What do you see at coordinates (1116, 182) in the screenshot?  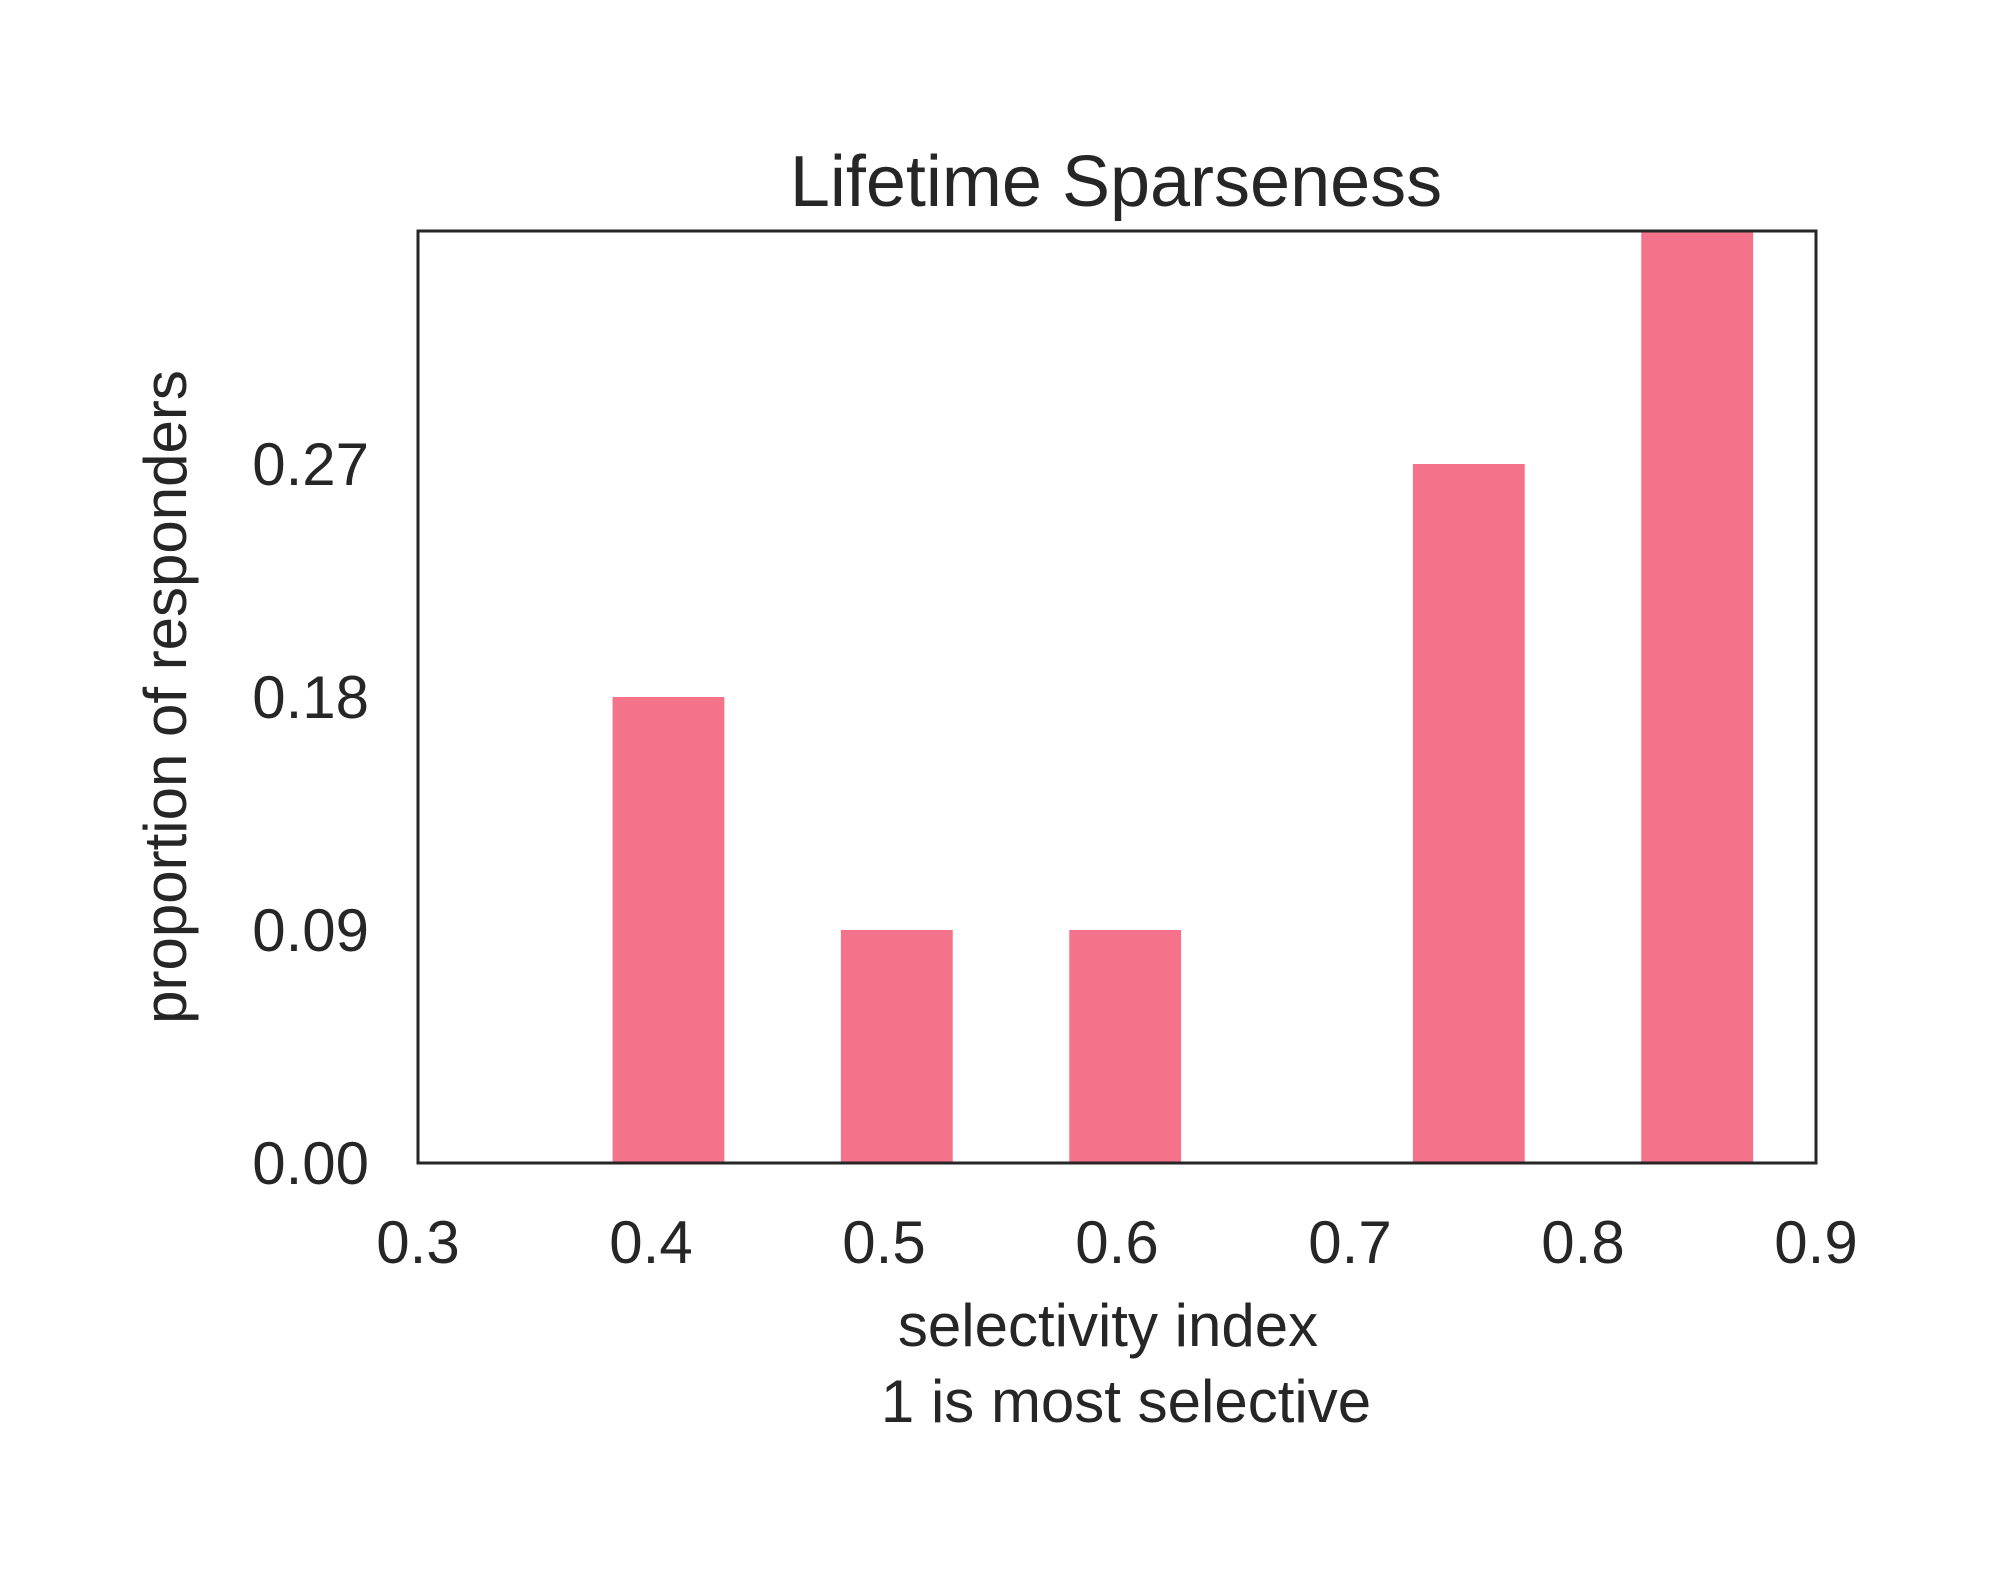 I see `chart-title: Lifetime Sparseness` at bounding box center [1116, 182].